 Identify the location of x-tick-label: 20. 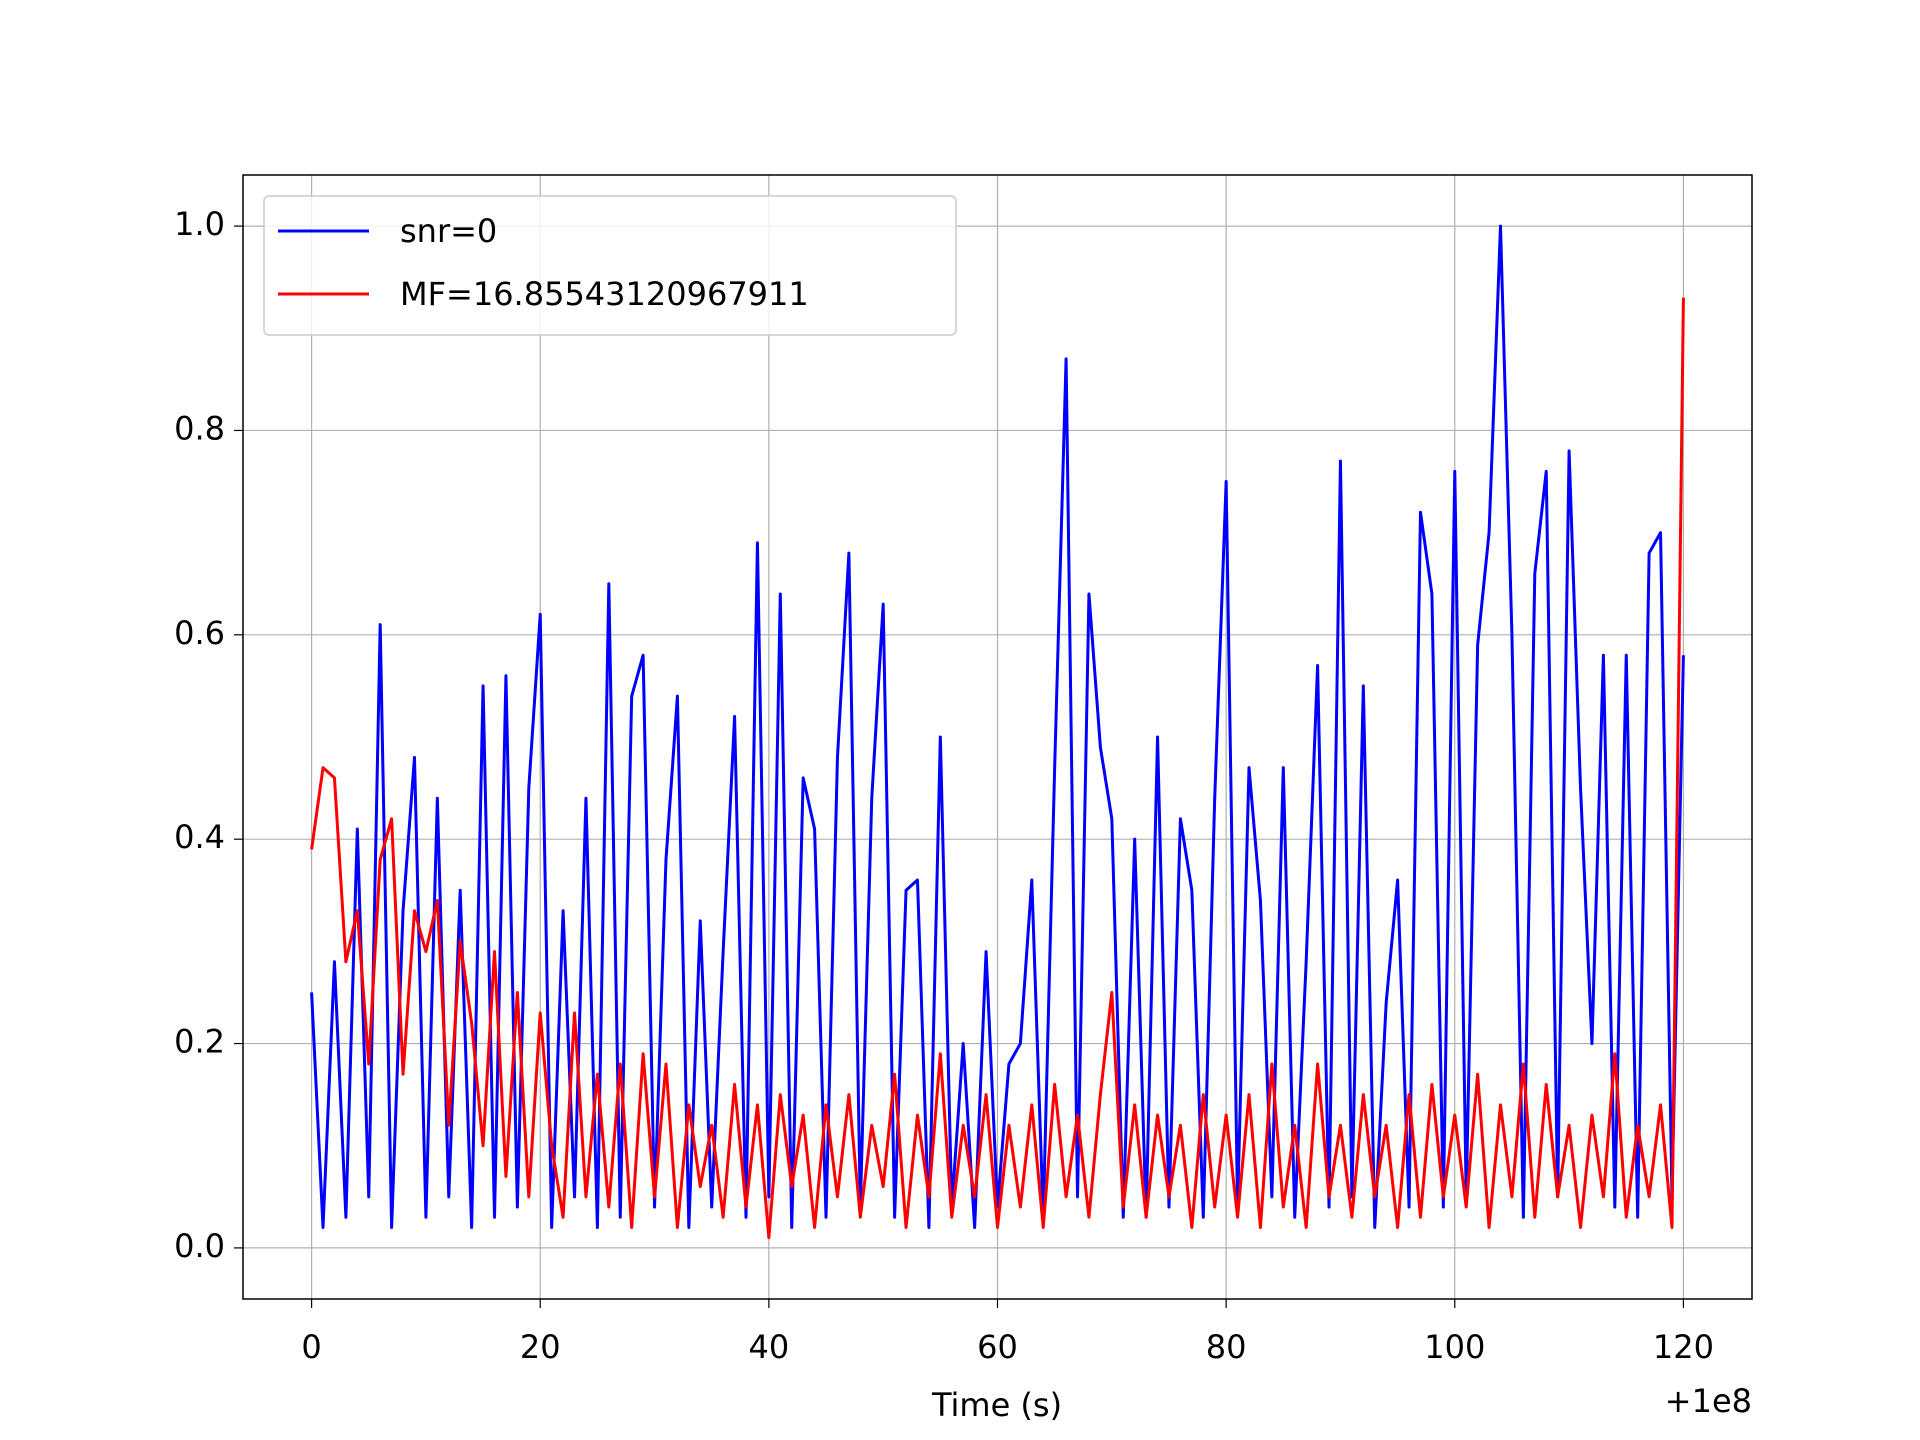
(540, 1347).